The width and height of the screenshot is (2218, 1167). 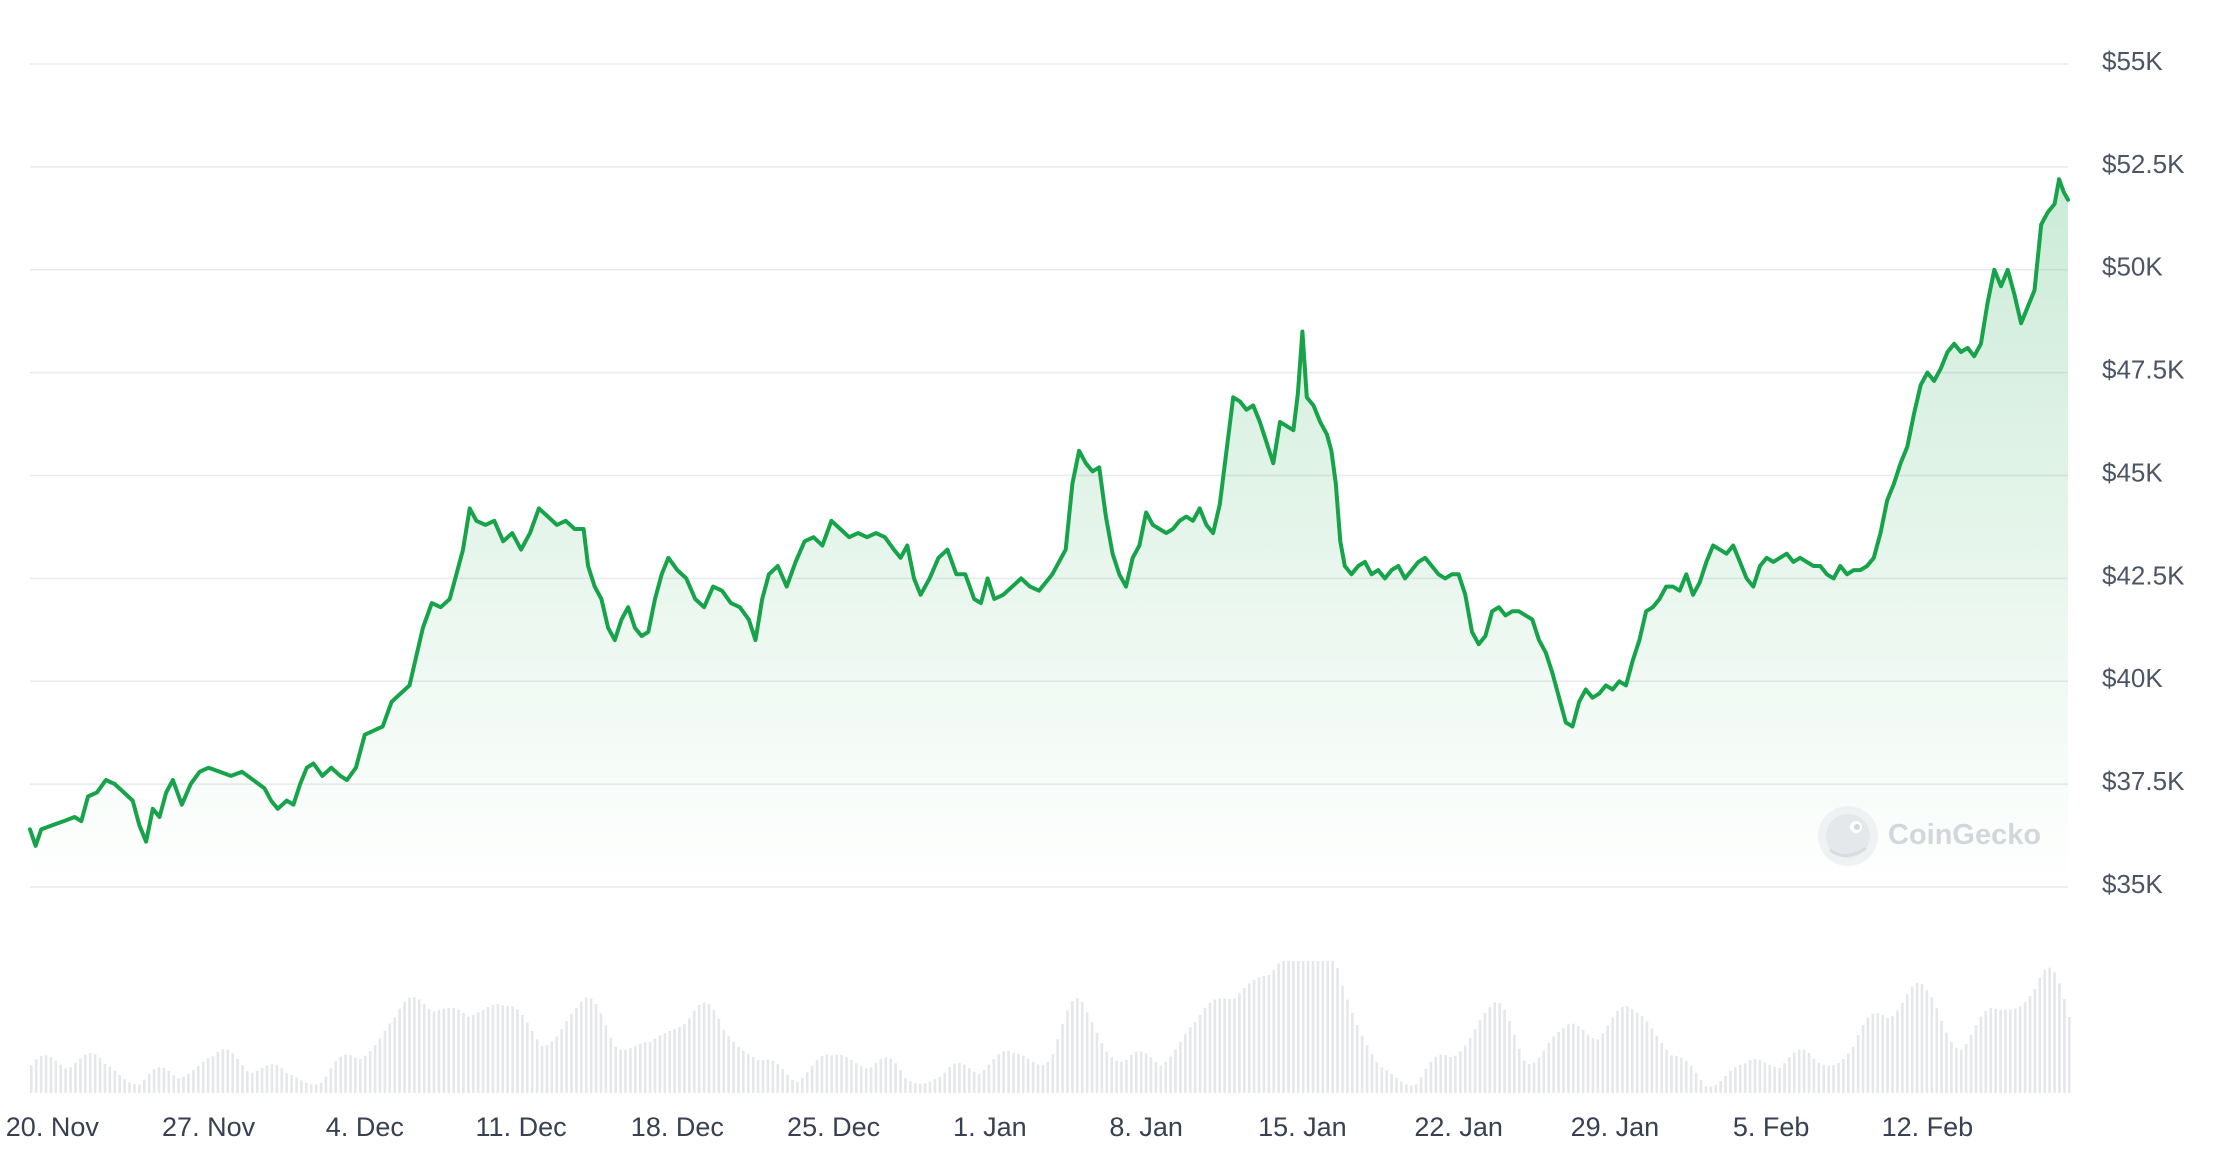 I want to click on y-tick-label: $40K, so click(x=2132, y=678).